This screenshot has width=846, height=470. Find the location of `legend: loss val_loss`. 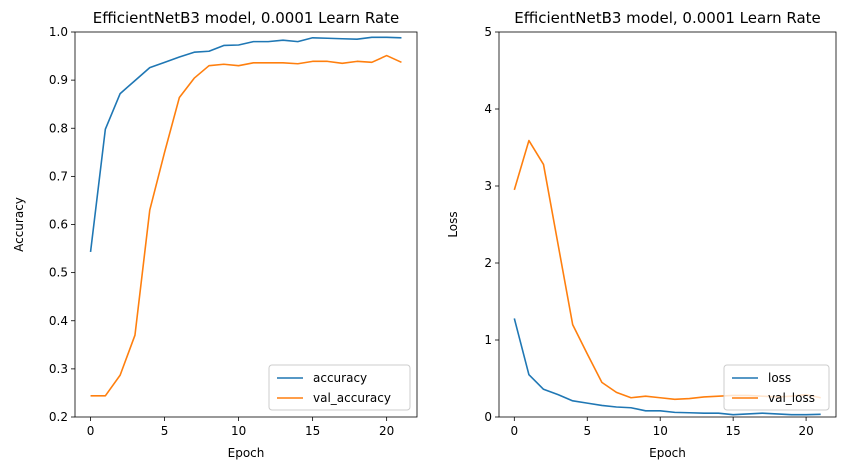

legend: loss val_loss is located at coordinates (776, 387).